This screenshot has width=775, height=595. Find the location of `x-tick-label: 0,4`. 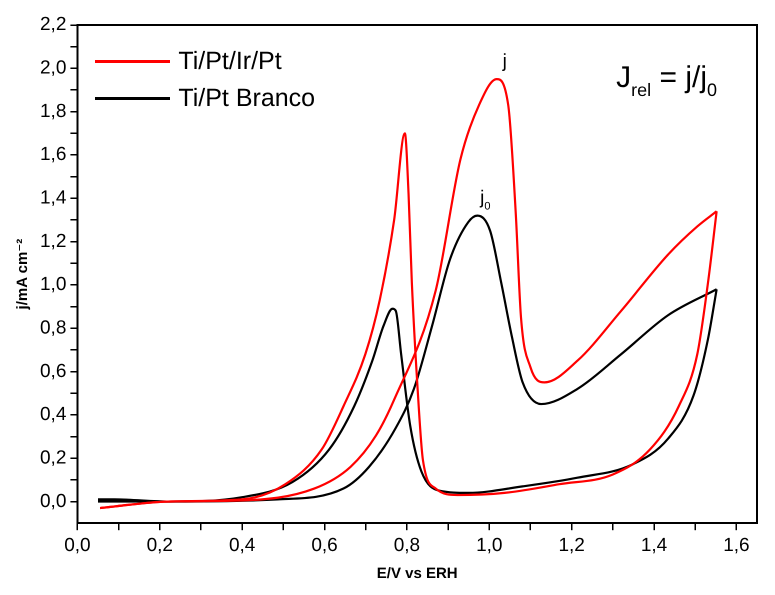

x-tick-label: 0,4 is located at coordinates (242, 545).